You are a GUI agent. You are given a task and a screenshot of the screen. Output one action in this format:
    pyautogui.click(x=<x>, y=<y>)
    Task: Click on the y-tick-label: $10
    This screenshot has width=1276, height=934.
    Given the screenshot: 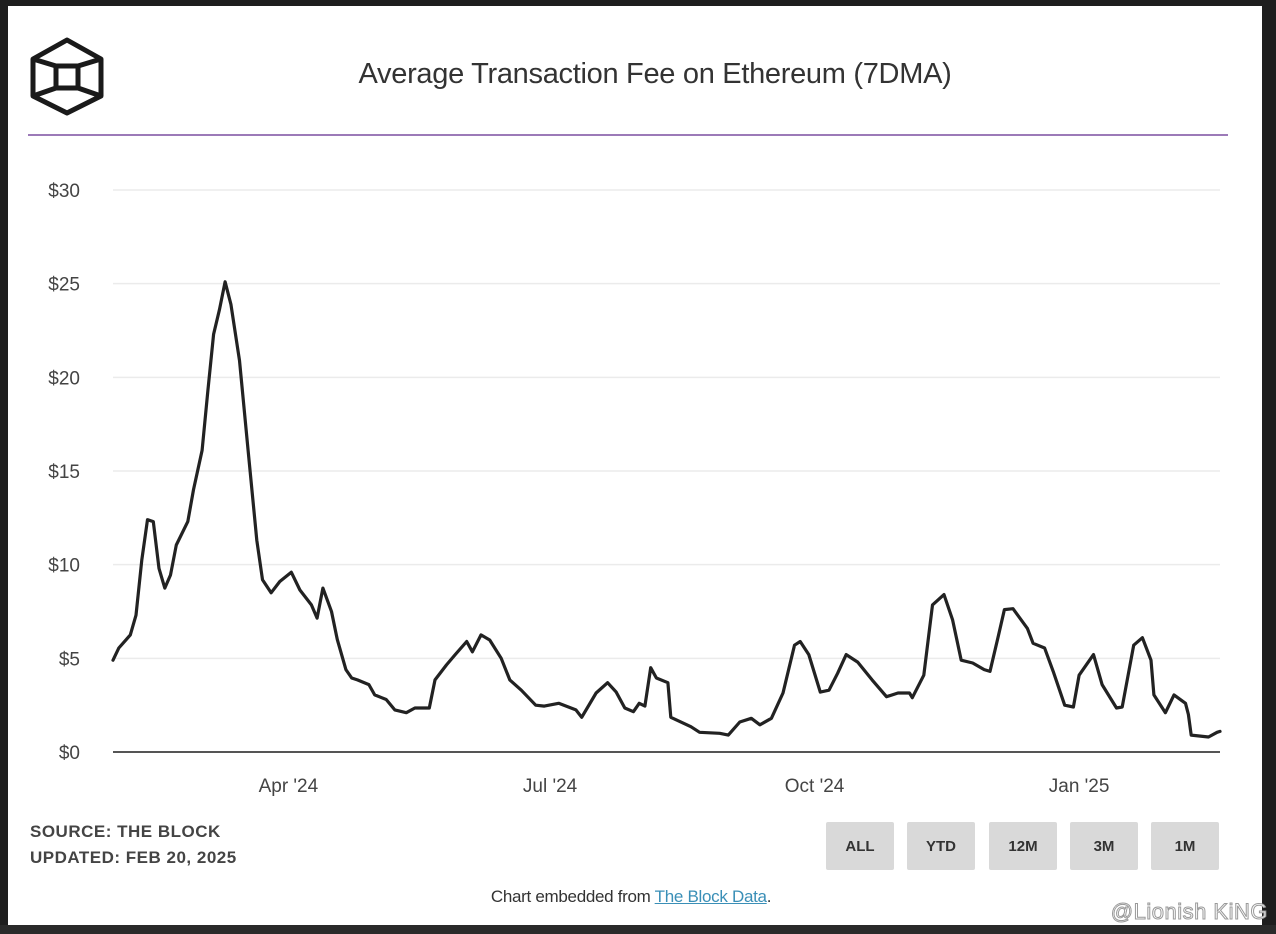 What is the action you would take?
    pyautogui.click(x=64, y=566)
    